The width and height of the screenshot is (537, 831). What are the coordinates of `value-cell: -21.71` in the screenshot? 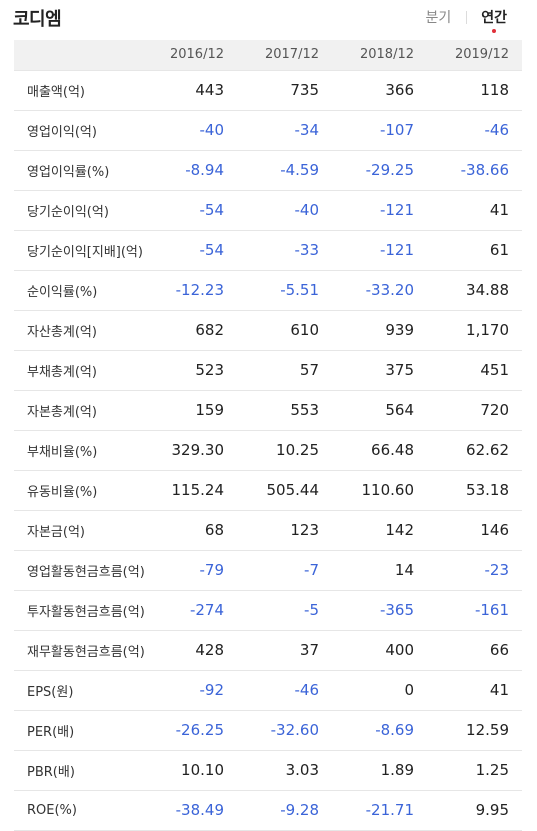 It's located at (379, 810).